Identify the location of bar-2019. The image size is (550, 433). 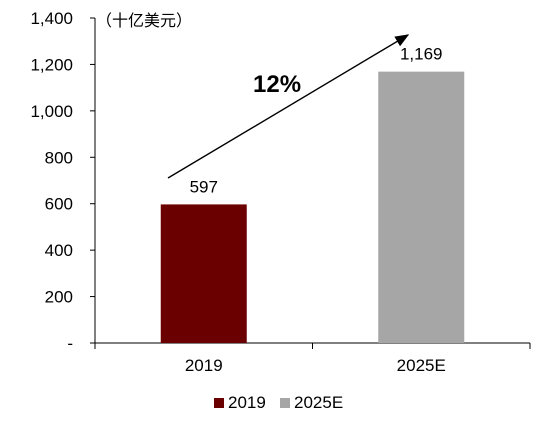
(203, 273).